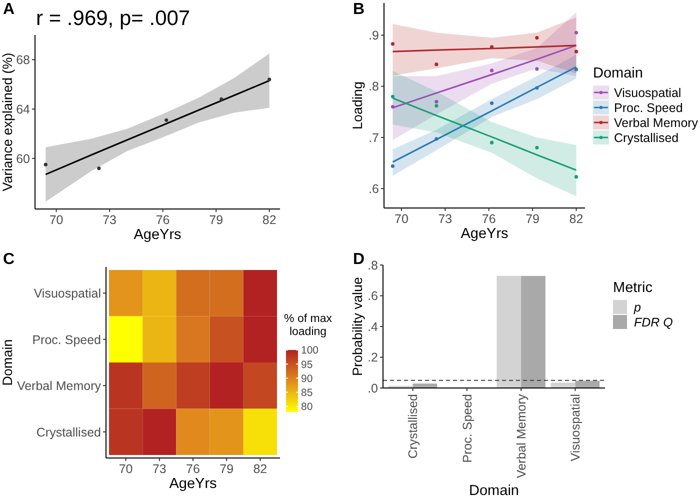  I want to click on y-tick-label: .7, so click(374, 137).